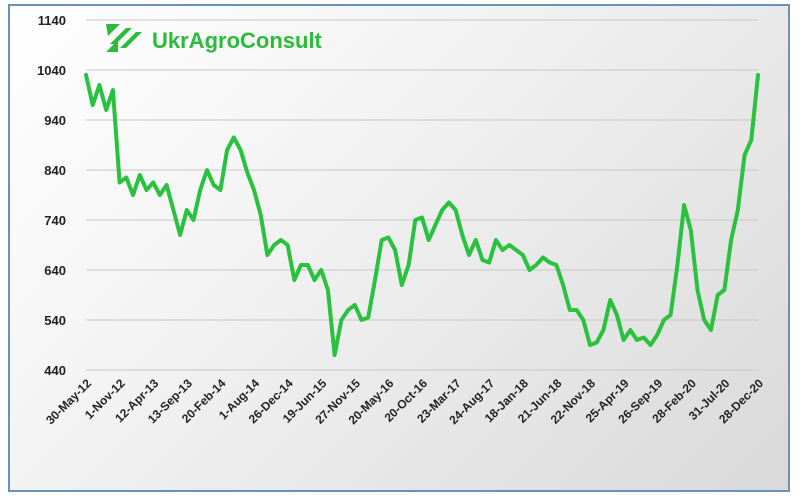  I want to click on x-tick-label: 30-May-12, so click(68, 401).